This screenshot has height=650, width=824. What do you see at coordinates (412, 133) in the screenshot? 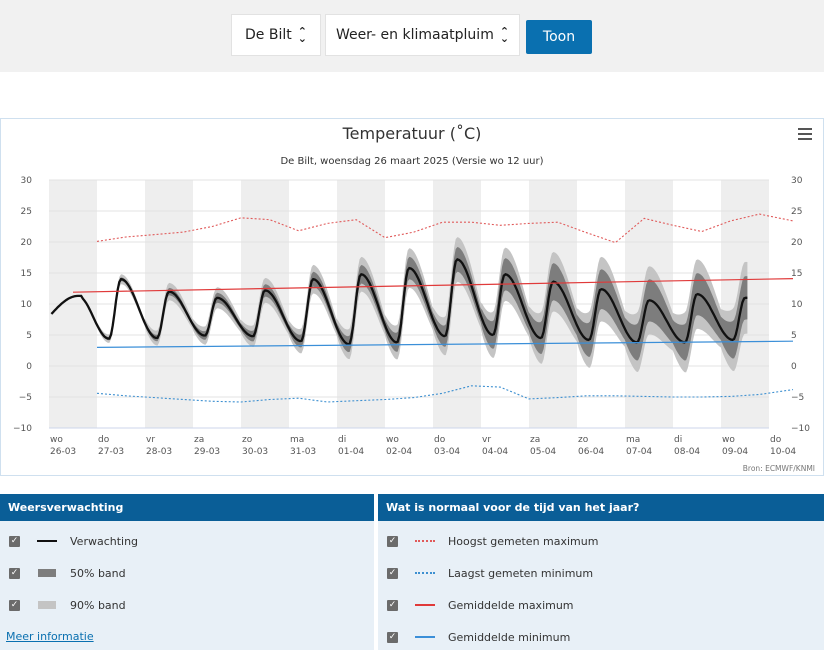
I see `chart-title: Temperatuur (˚C)` at bounding box center [412, 133].